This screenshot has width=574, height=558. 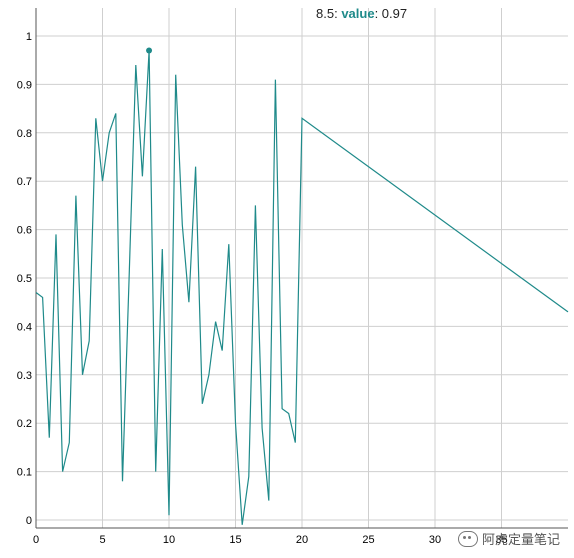 I want to click on y-tick-label: 0.6, so click(x=24, y=231).